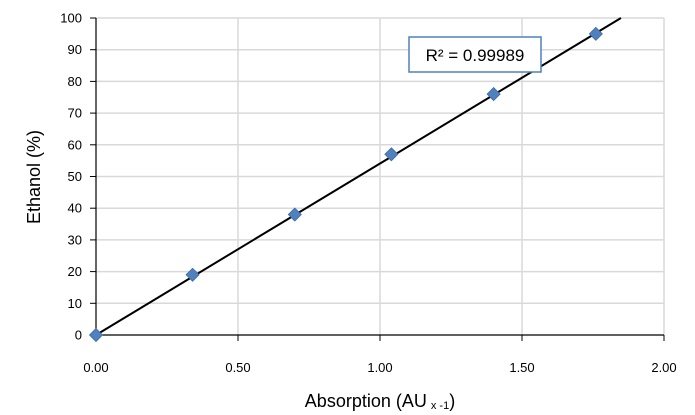 The image size is (695, 415). Describe the element at coordinates (75, 303) in the screenshot. I see `y-tick-label: 10` at that location.